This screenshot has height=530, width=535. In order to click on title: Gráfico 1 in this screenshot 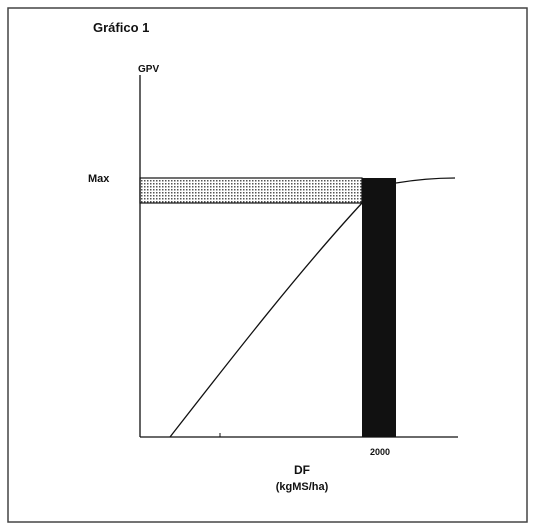, I will do `click(121, 27)`.